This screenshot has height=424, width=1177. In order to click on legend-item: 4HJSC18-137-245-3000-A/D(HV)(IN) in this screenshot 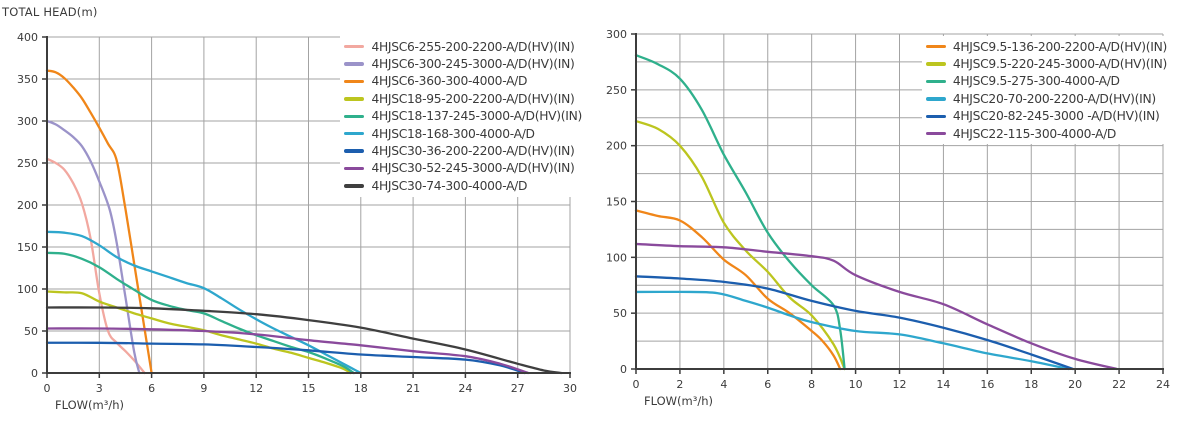, I will do `click(463, 116)`.